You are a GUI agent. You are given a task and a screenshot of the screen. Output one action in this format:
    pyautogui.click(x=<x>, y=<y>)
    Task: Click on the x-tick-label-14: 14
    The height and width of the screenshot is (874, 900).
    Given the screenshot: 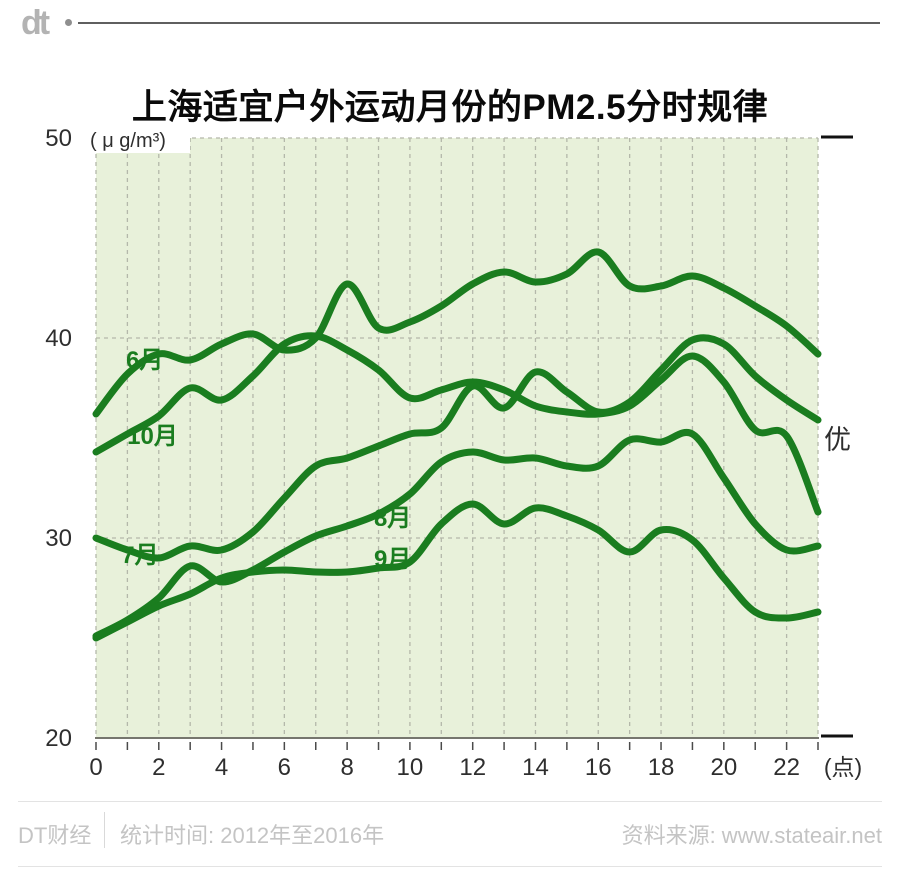 What is the action you would take?
    pyautogui.click(x=535, y=767)
    